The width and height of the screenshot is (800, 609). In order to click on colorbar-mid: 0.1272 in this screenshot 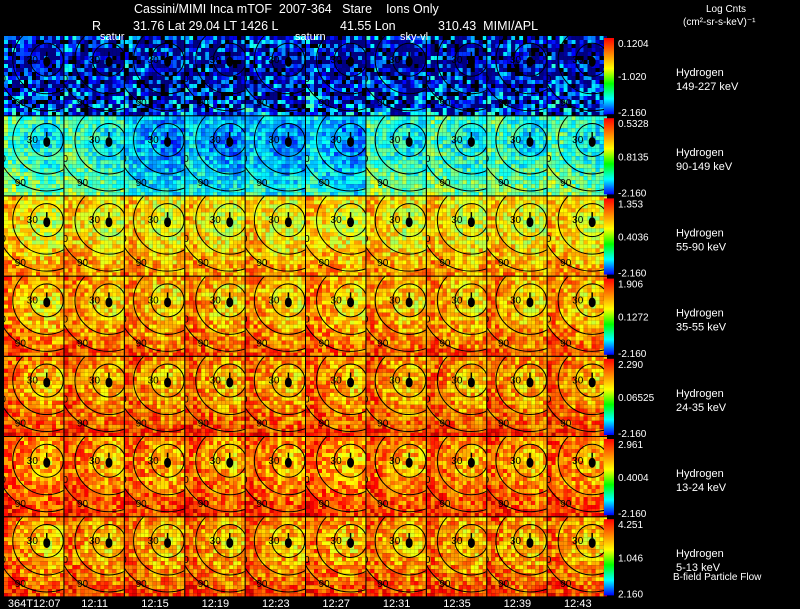, I will do `click(633, 318)`.